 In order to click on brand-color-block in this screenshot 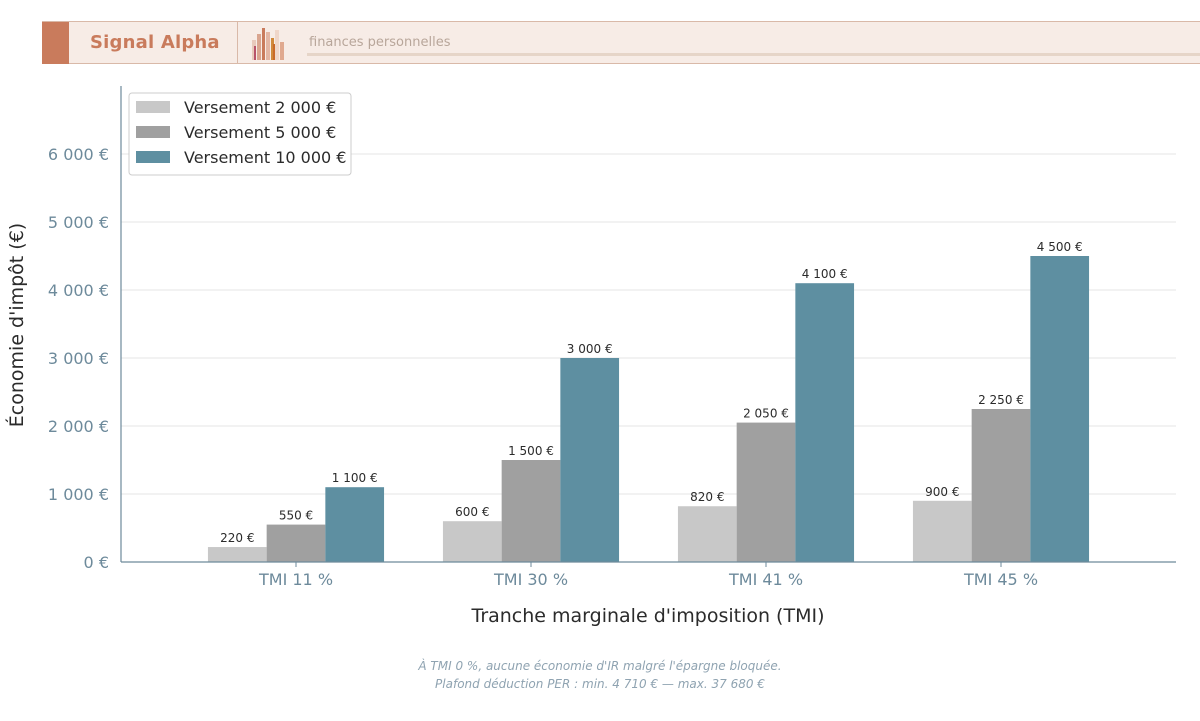, I will do `click(55, 43)`.